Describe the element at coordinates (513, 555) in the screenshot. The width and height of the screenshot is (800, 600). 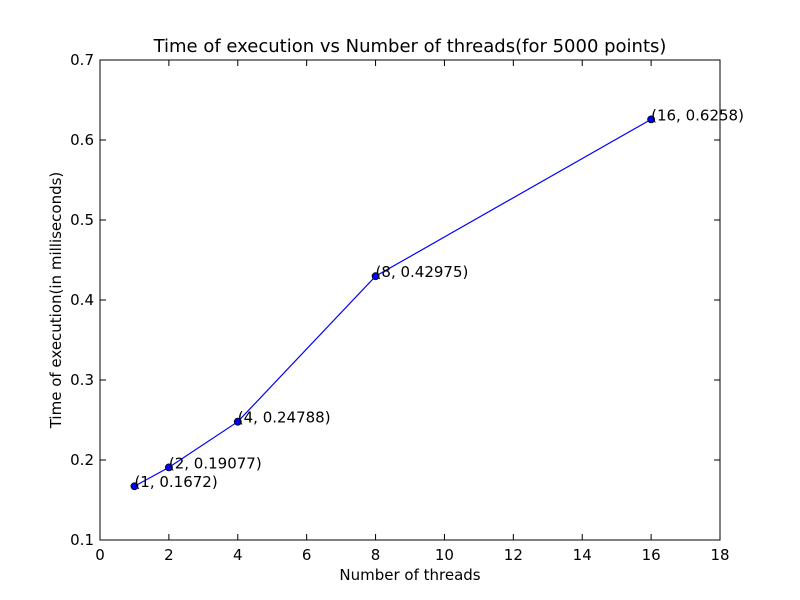
I see `x-tick-label: 12` at that location.